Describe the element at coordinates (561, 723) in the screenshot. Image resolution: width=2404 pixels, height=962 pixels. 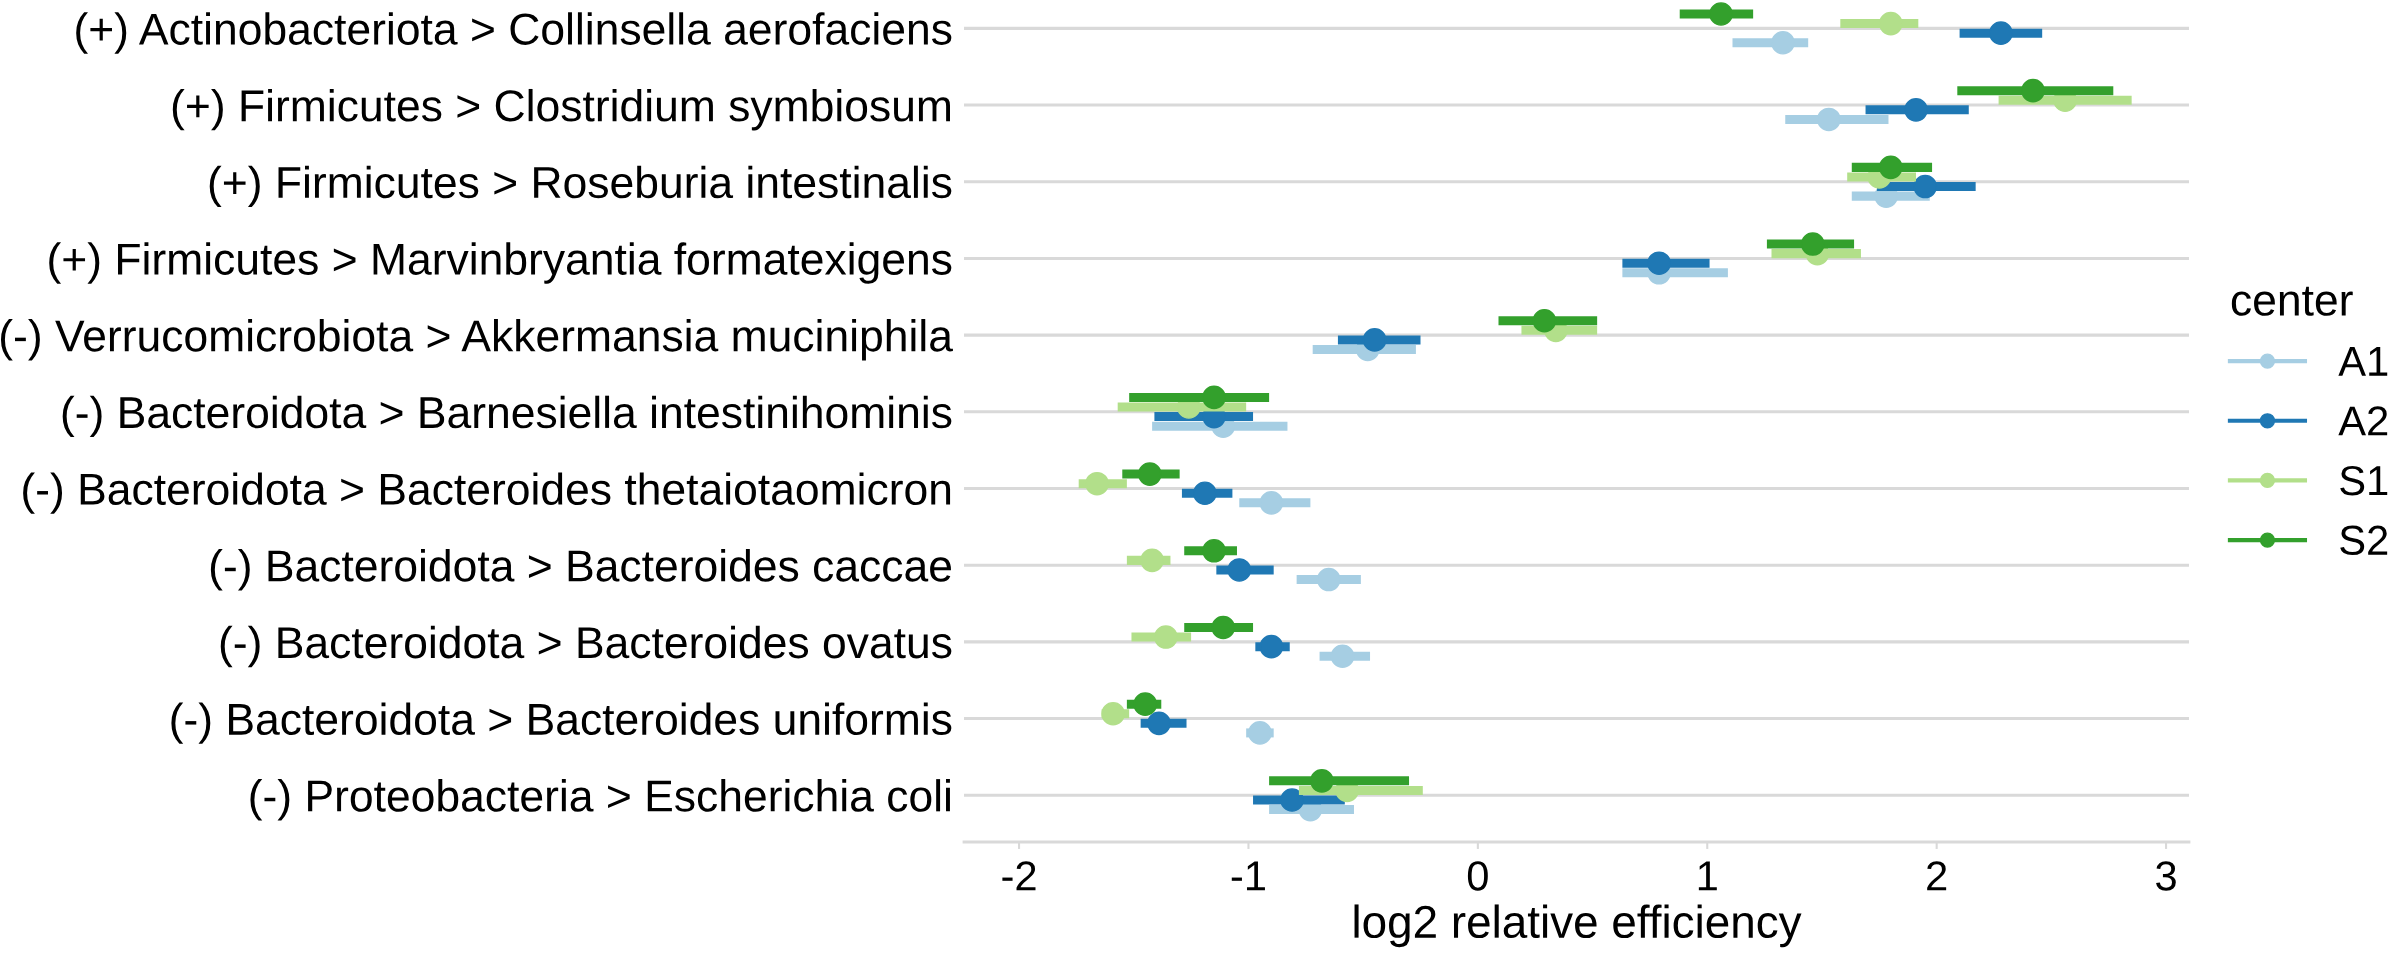
I see `y-tick-label: (-) Bacteroidota > Bacteroides uniformis` at that location.